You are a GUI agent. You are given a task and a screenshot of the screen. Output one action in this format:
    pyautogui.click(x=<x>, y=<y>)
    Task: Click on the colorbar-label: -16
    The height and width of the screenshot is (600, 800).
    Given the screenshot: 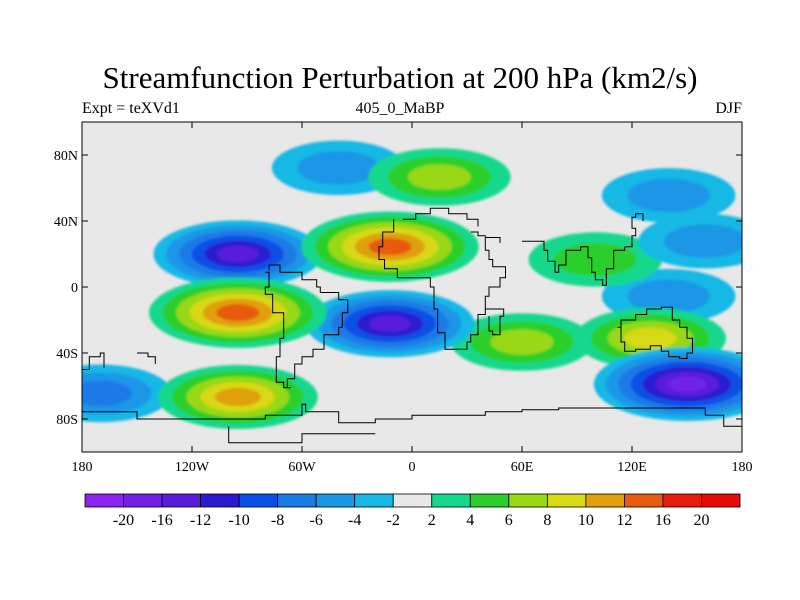 What is the action you would take?
    pyautogui.click(x=161, y=520)
    